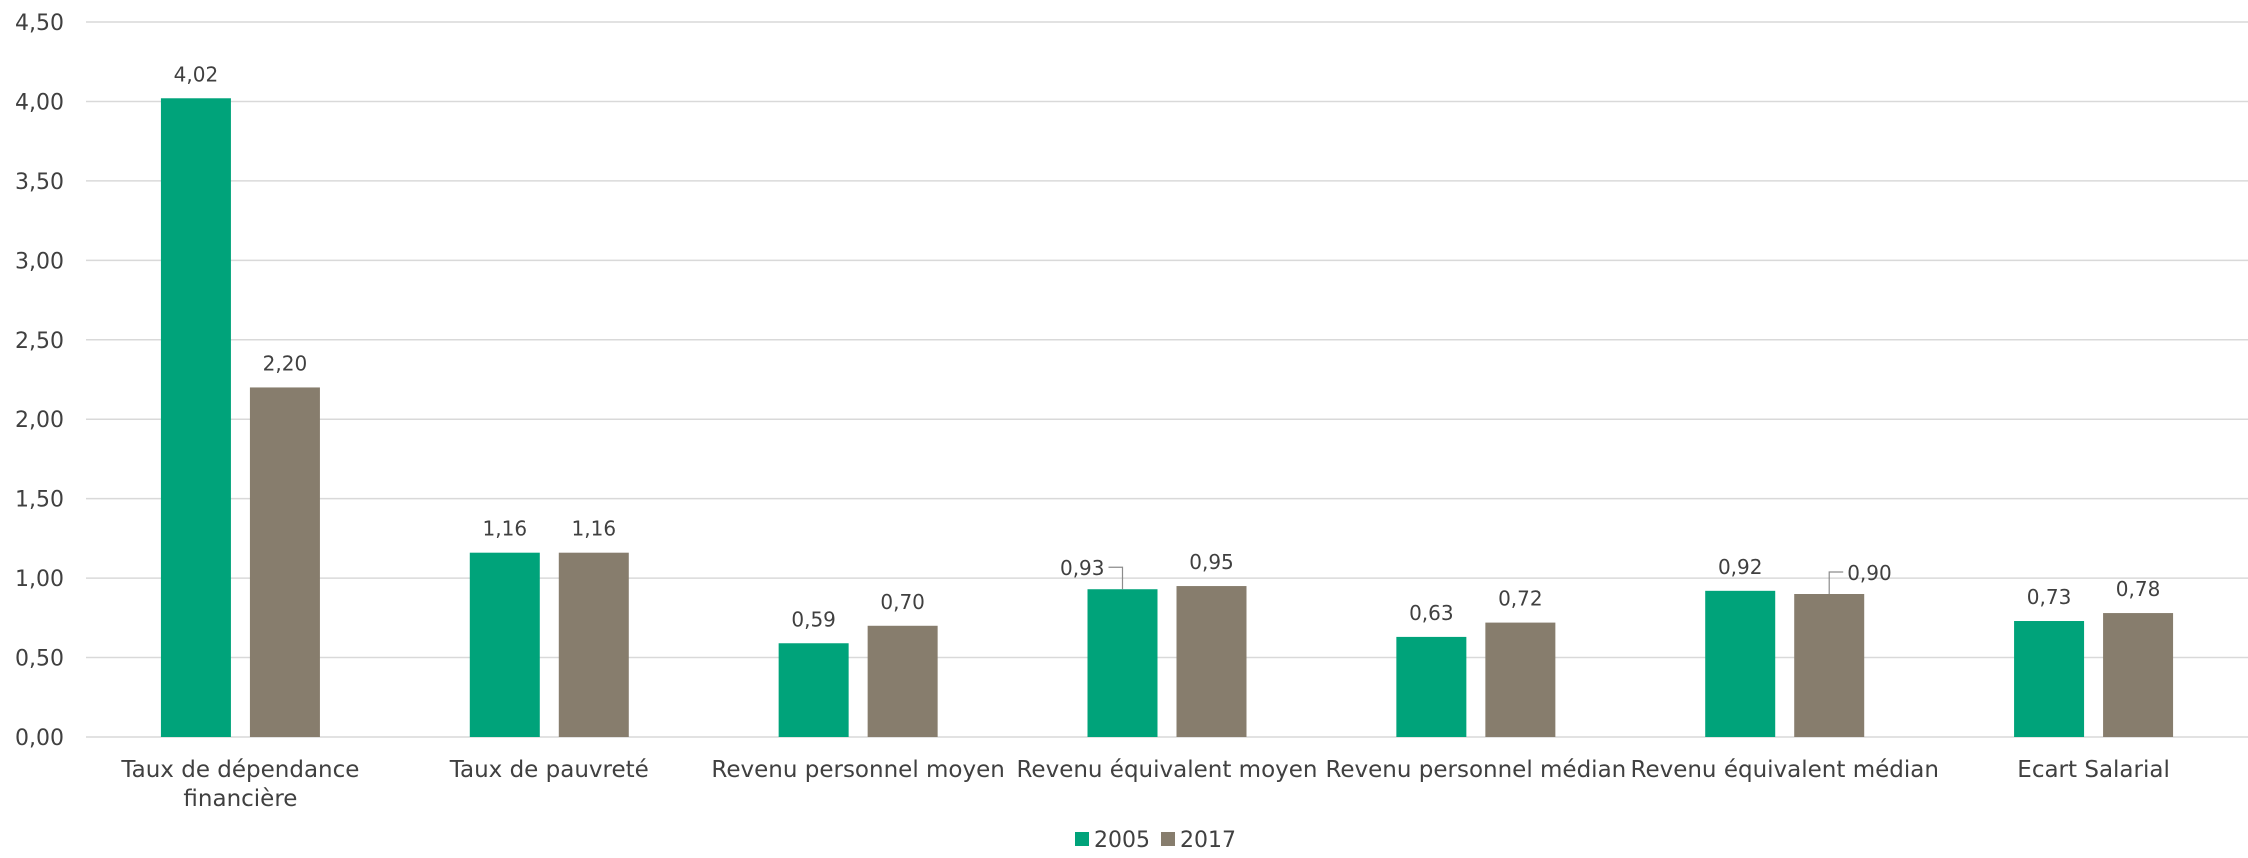  I want to click on data-label: 0,90, so click(1869, 573).